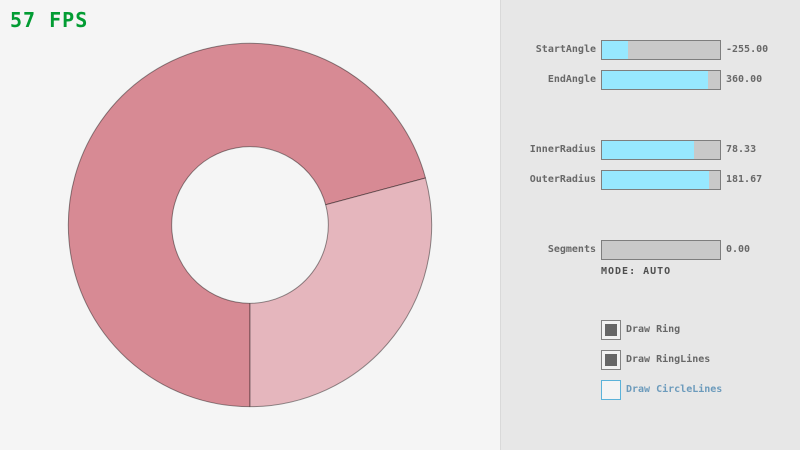 The width and height of the screenshot is (800, 450). What do you see at coordinates (615, 50) in the screenshot?
I see `slider-fill-startangle` at bounding box center [615, 50].